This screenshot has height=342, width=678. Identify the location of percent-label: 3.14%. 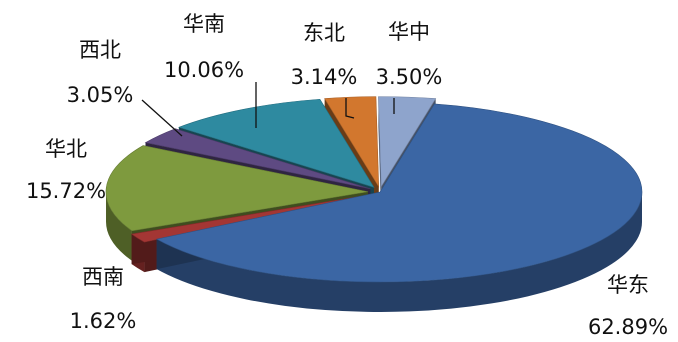
(324, 77).